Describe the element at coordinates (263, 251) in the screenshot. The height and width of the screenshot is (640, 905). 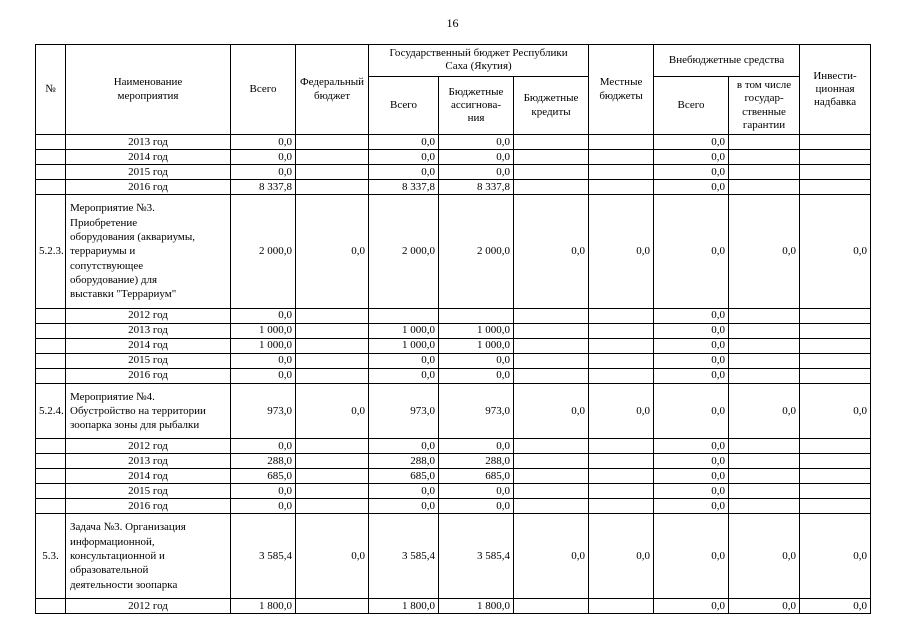
I see `row-value-cell: 2 000,0` at that location.